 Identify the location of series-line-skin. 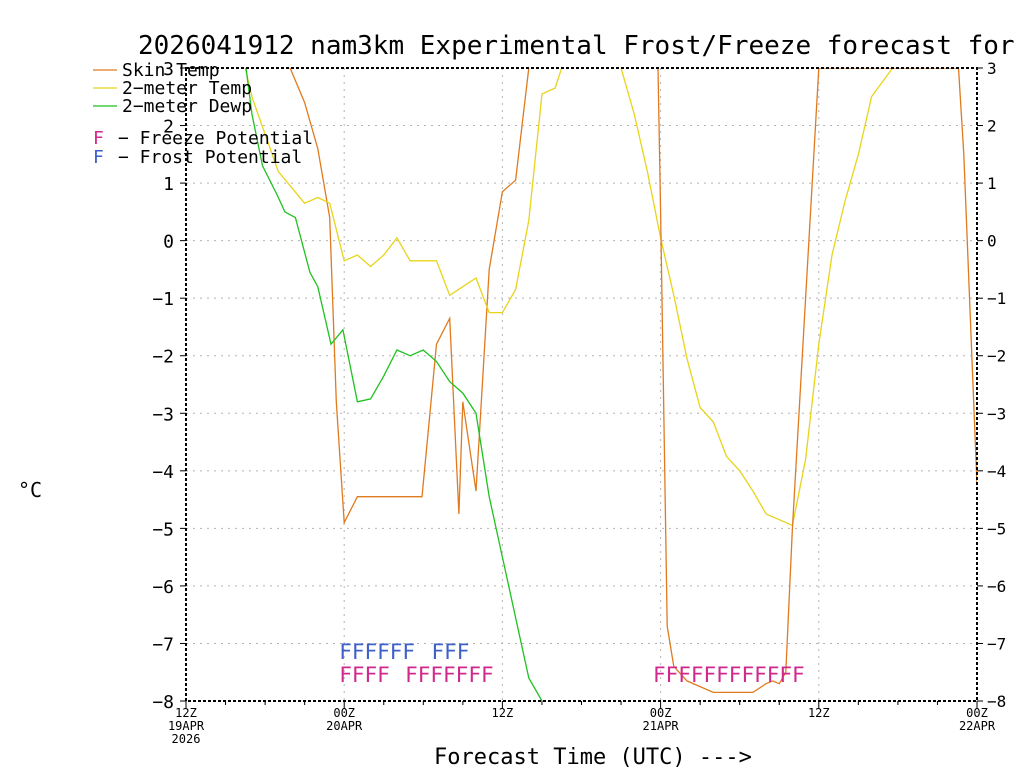
(409, 297).